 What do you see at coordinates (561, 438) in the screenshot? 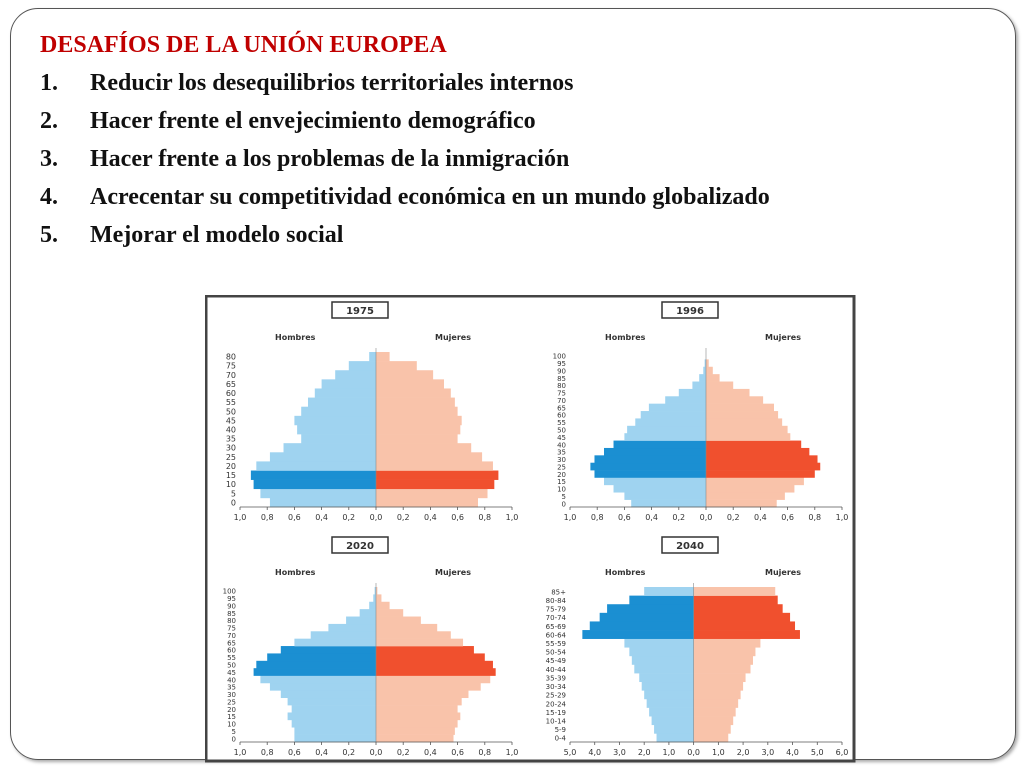
I see `age-label: 45` at bounding box center [561, 438].